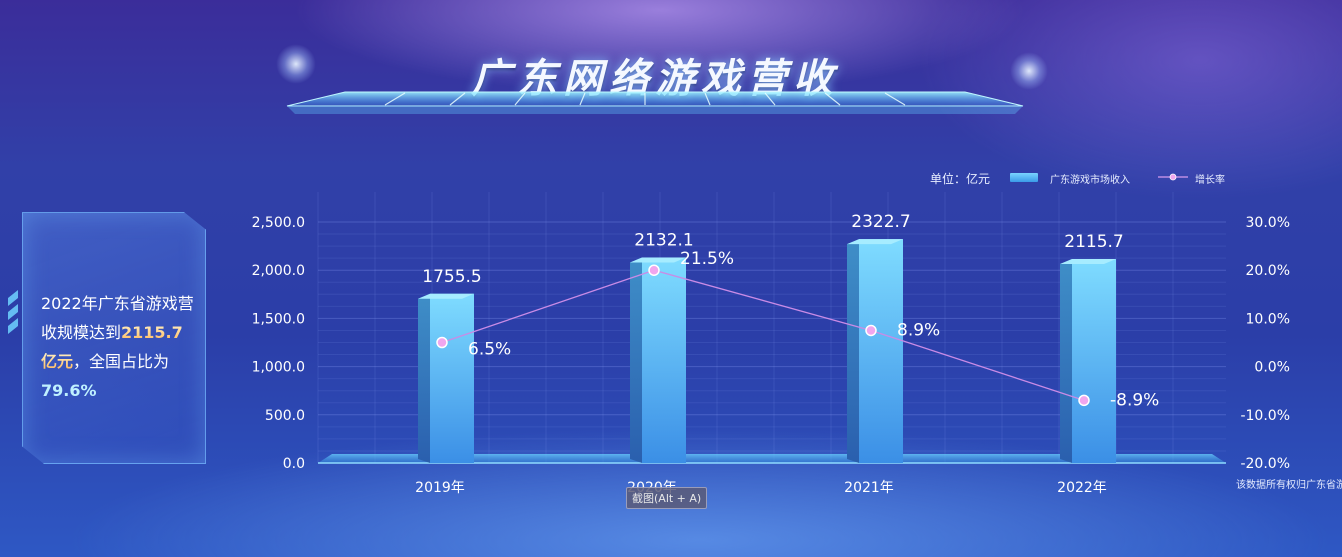 Image resolution: width=1342 pixels, height=557 pixels. Describe the element at coordinates (121, 361) in the screenshot. I see `summary-text-middle: ，全国占比为` at that location.